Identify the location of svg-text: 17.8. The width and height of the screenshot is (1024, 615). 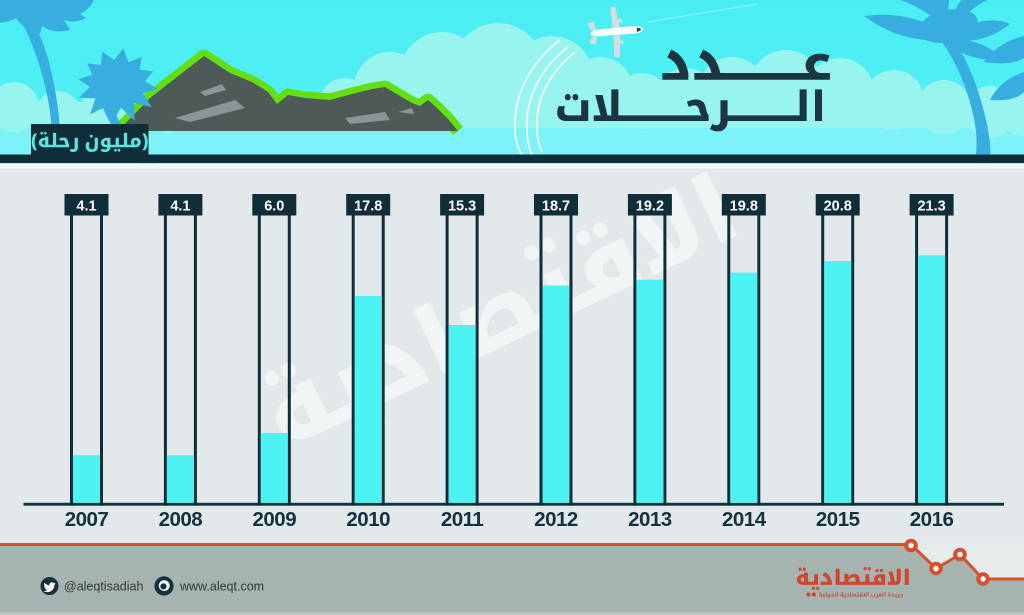
(368, 207).